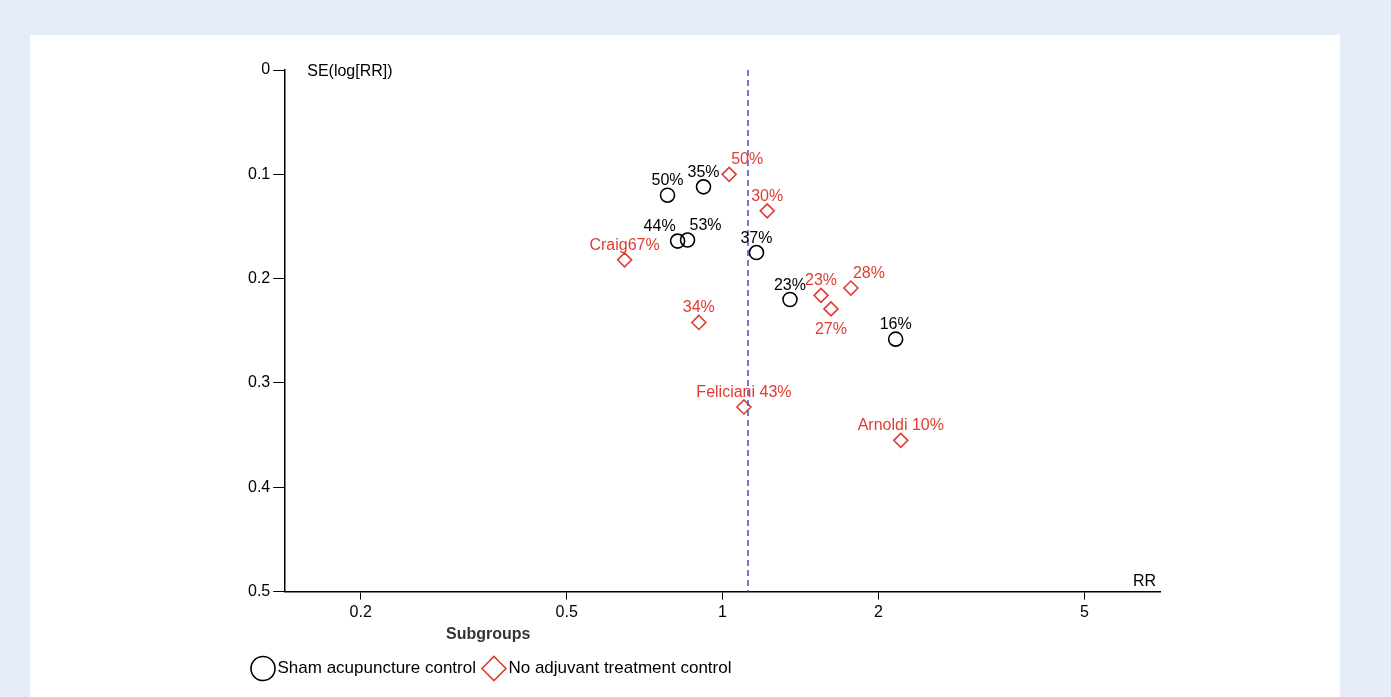  What do you see at coordinates (659, 226) in the screenshot?
I see `annotation: 44%` at bounding box center [659, 226].